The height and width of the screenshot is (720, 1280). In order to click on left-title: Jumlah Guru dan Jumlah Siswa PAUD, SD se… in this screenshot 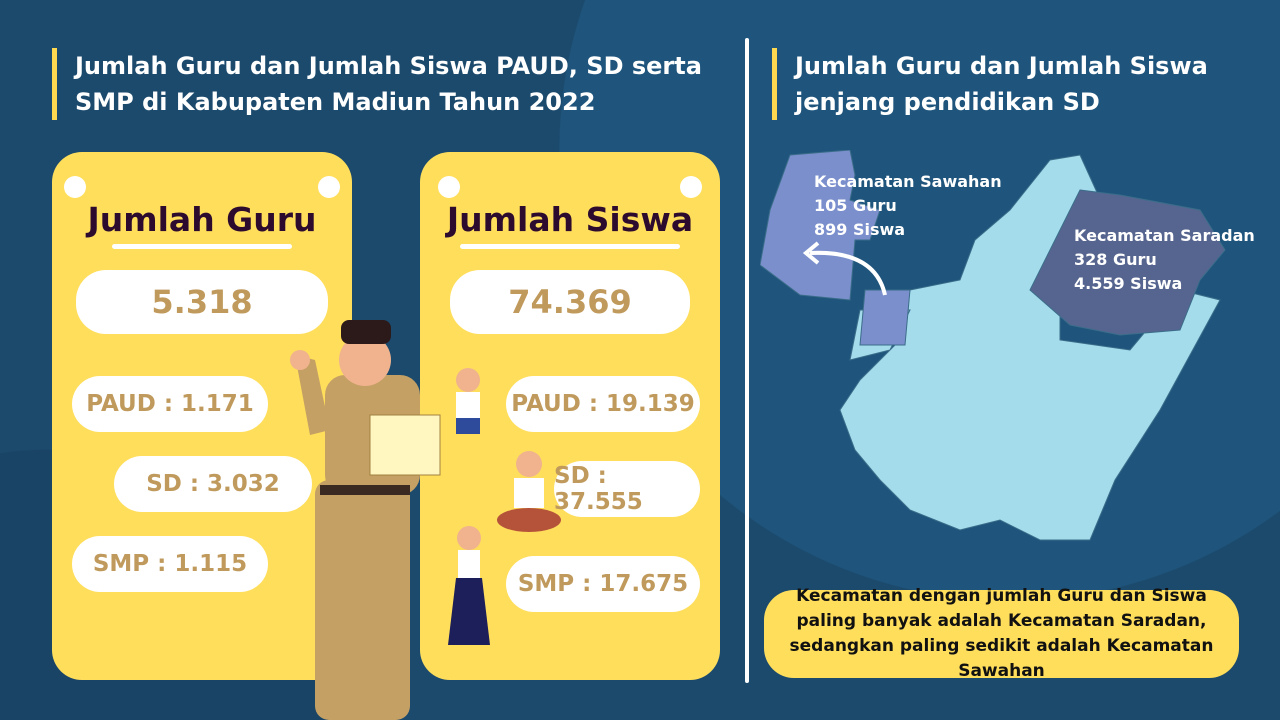, I will do `click(382, 84)`.